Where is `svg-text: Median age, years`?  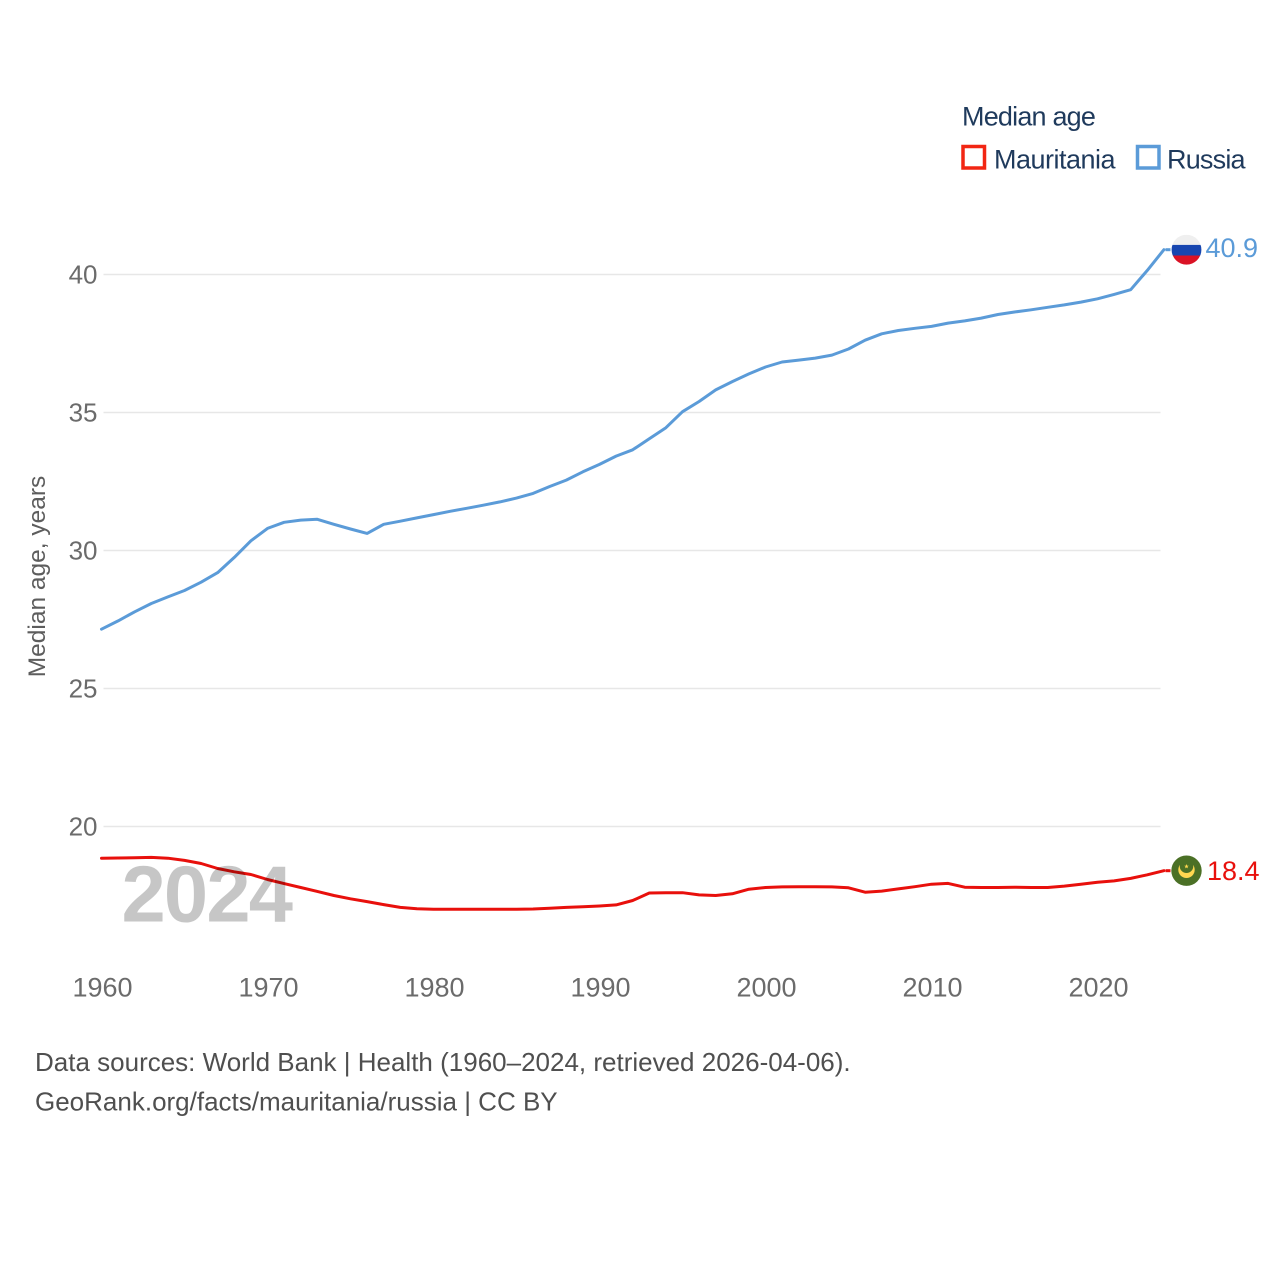
svg-text: Median age, years is located at coordinates (37, 577).